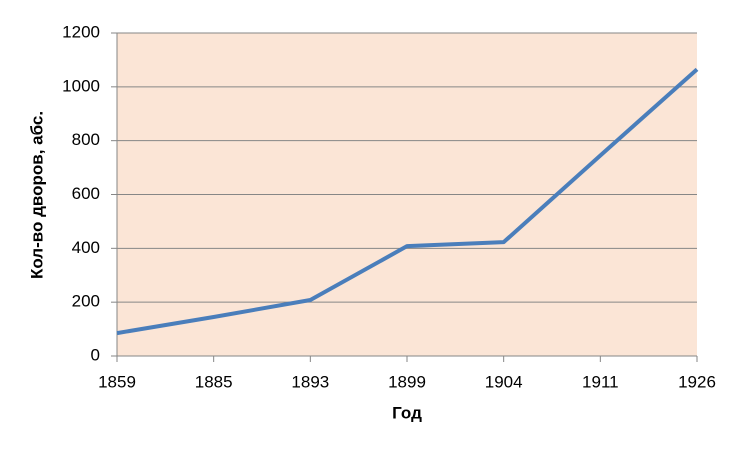 The image size is (750, 450). What do you see at coordinates (504, 381) in the screenshot?
I see `x-tick-label: 1904` at bounding box center [504, 381].